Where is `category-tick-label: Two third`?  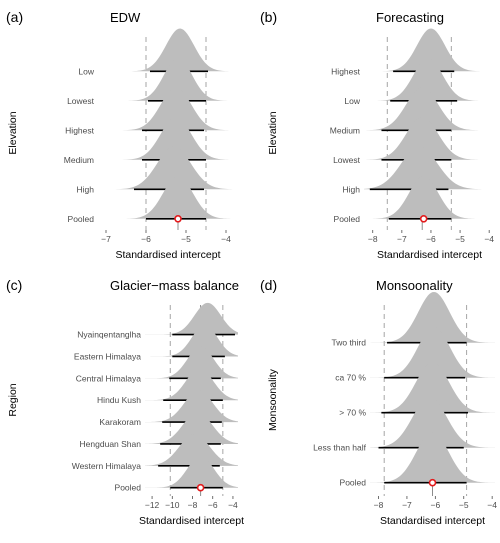
category-tick-label: Two third is located at coordinates (349, 343).